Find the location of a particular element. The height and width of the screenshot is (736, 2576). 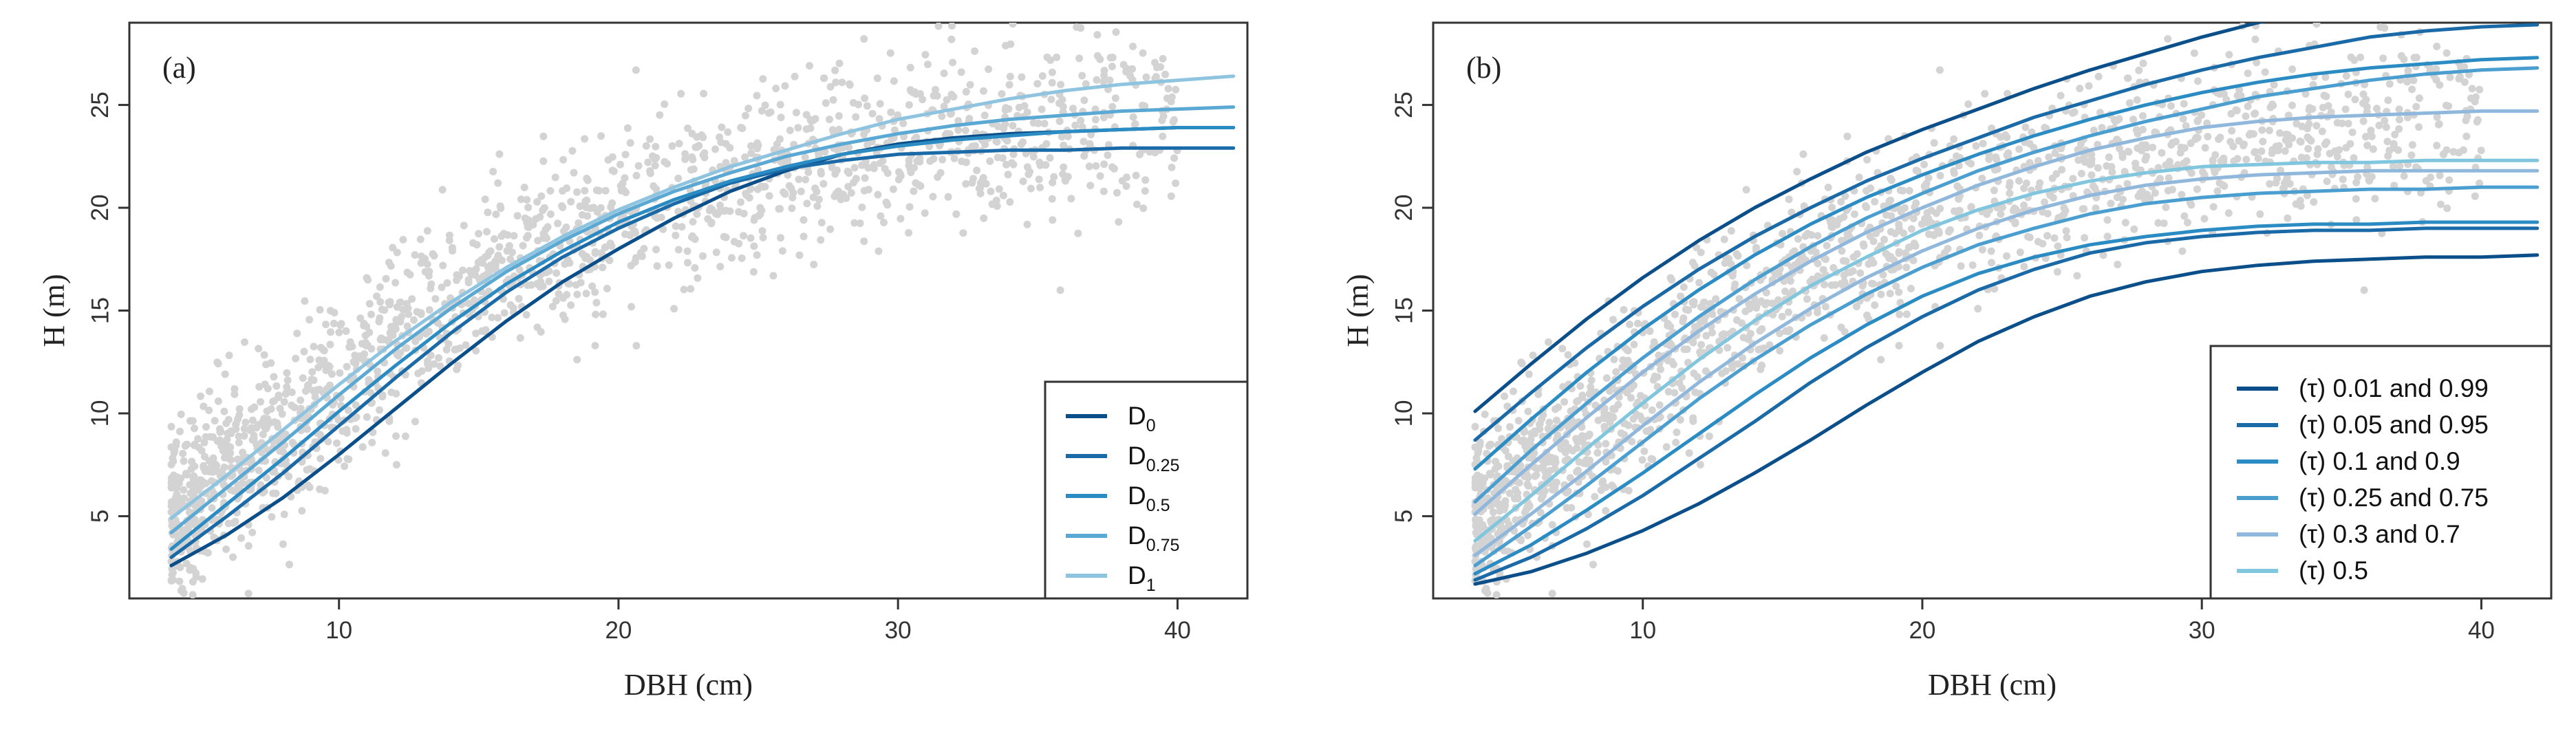

panel-label-a: (a) is located at coordinates (179, 68).